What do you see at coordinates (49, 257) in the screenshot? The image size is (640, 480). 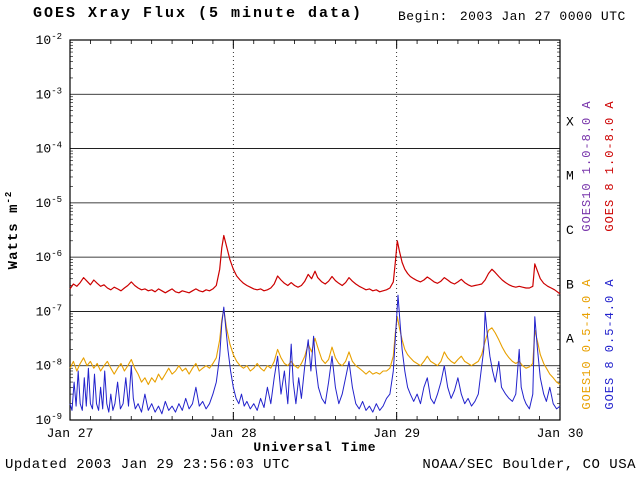 I see `y-tick-label: 10⁻⁶` at bounding box center [49, 257].